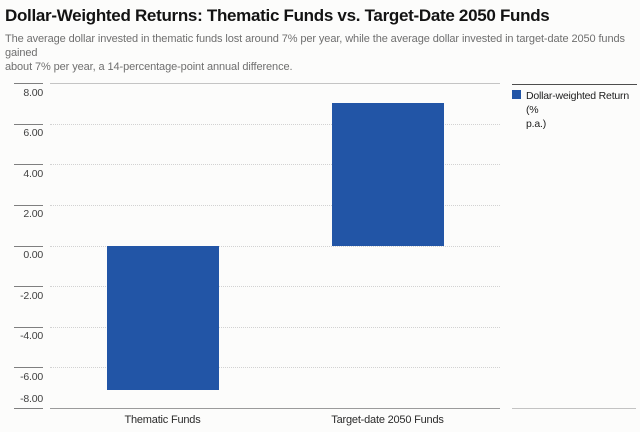 This screenshot has width=640, height=432. I want to click on legend-label-line1: Dollar-weighted Return (%, so click(577, 103).